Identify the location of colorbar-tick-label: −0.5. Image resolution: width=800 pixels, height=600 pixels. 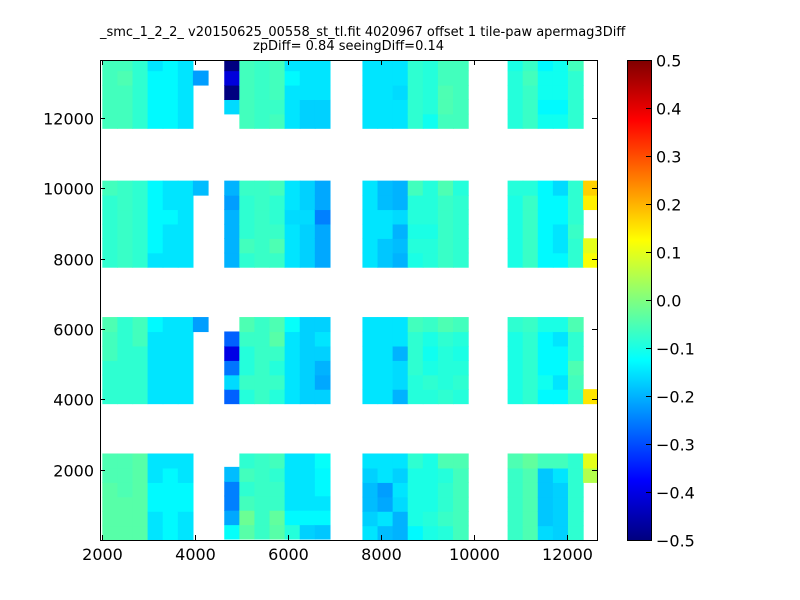
(675, 541).